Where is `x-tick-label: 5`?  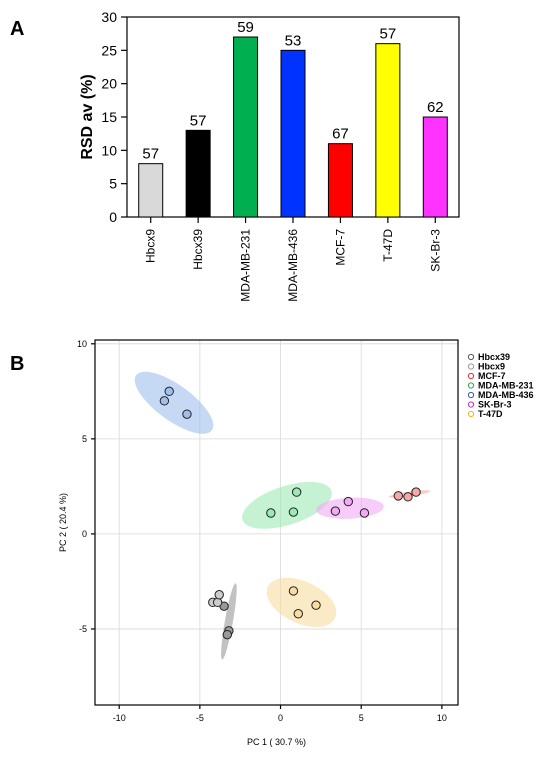
x-tick-label: 5 is located at coordinates (361, 718).